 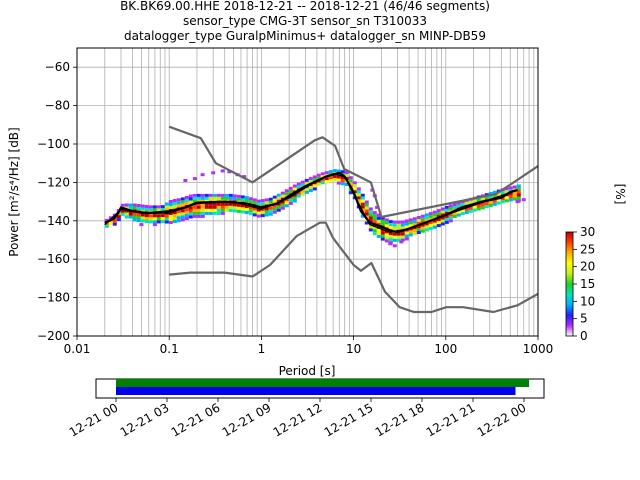 What do you see at coordinates (451, 419) in the screenshot?
I see `timeline-tick-label: 12-21 21` at bounding box center [451, 419].